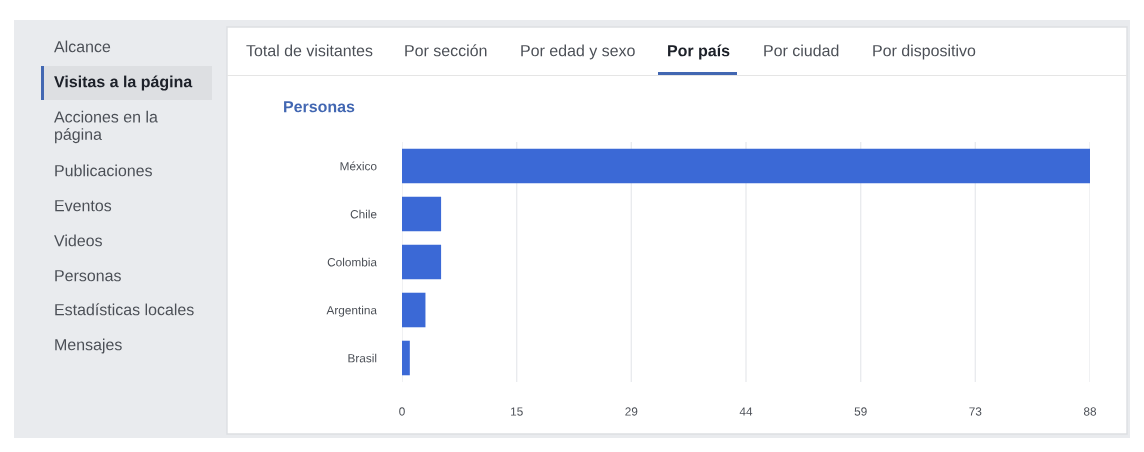  I want to click on text: Por país, so click(699, 52).